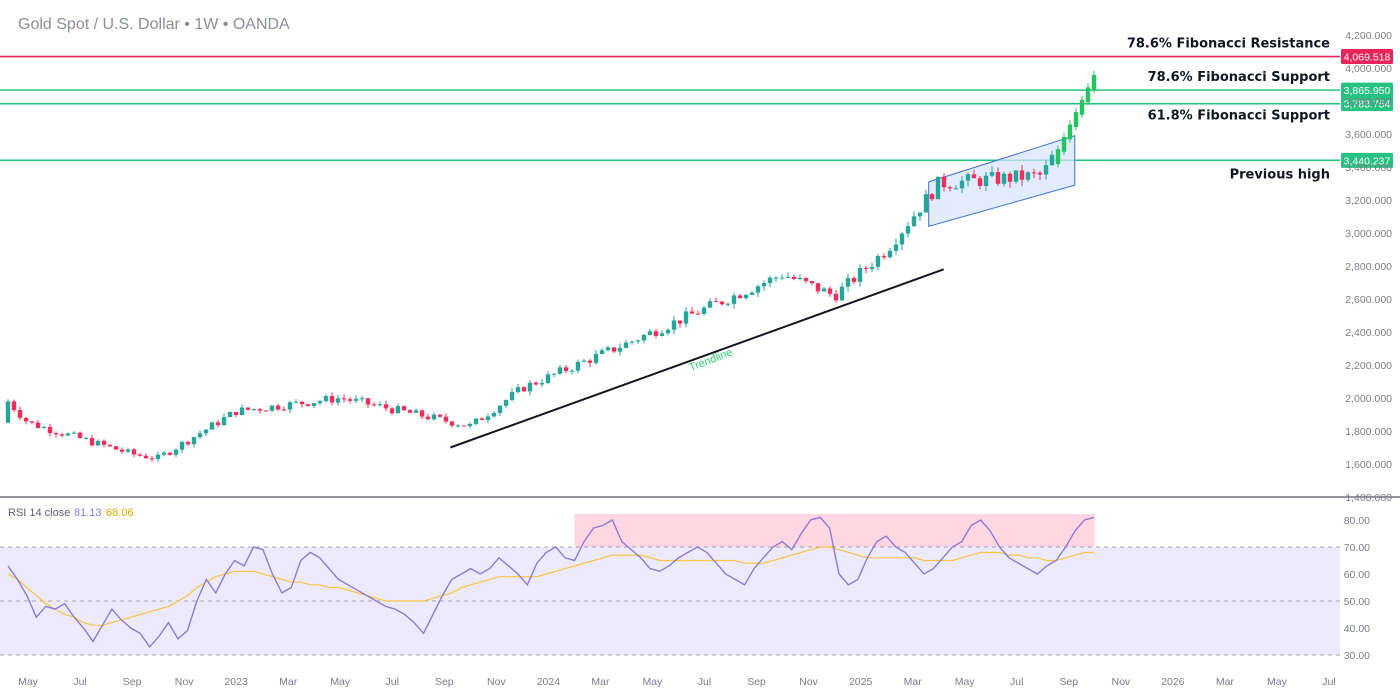 The height and width of the screenshot is (693, 1400). Describe the element at coordinates (1368, 333) in the screenshot. I see `price-axis-tick: 2,400.000` at that location.